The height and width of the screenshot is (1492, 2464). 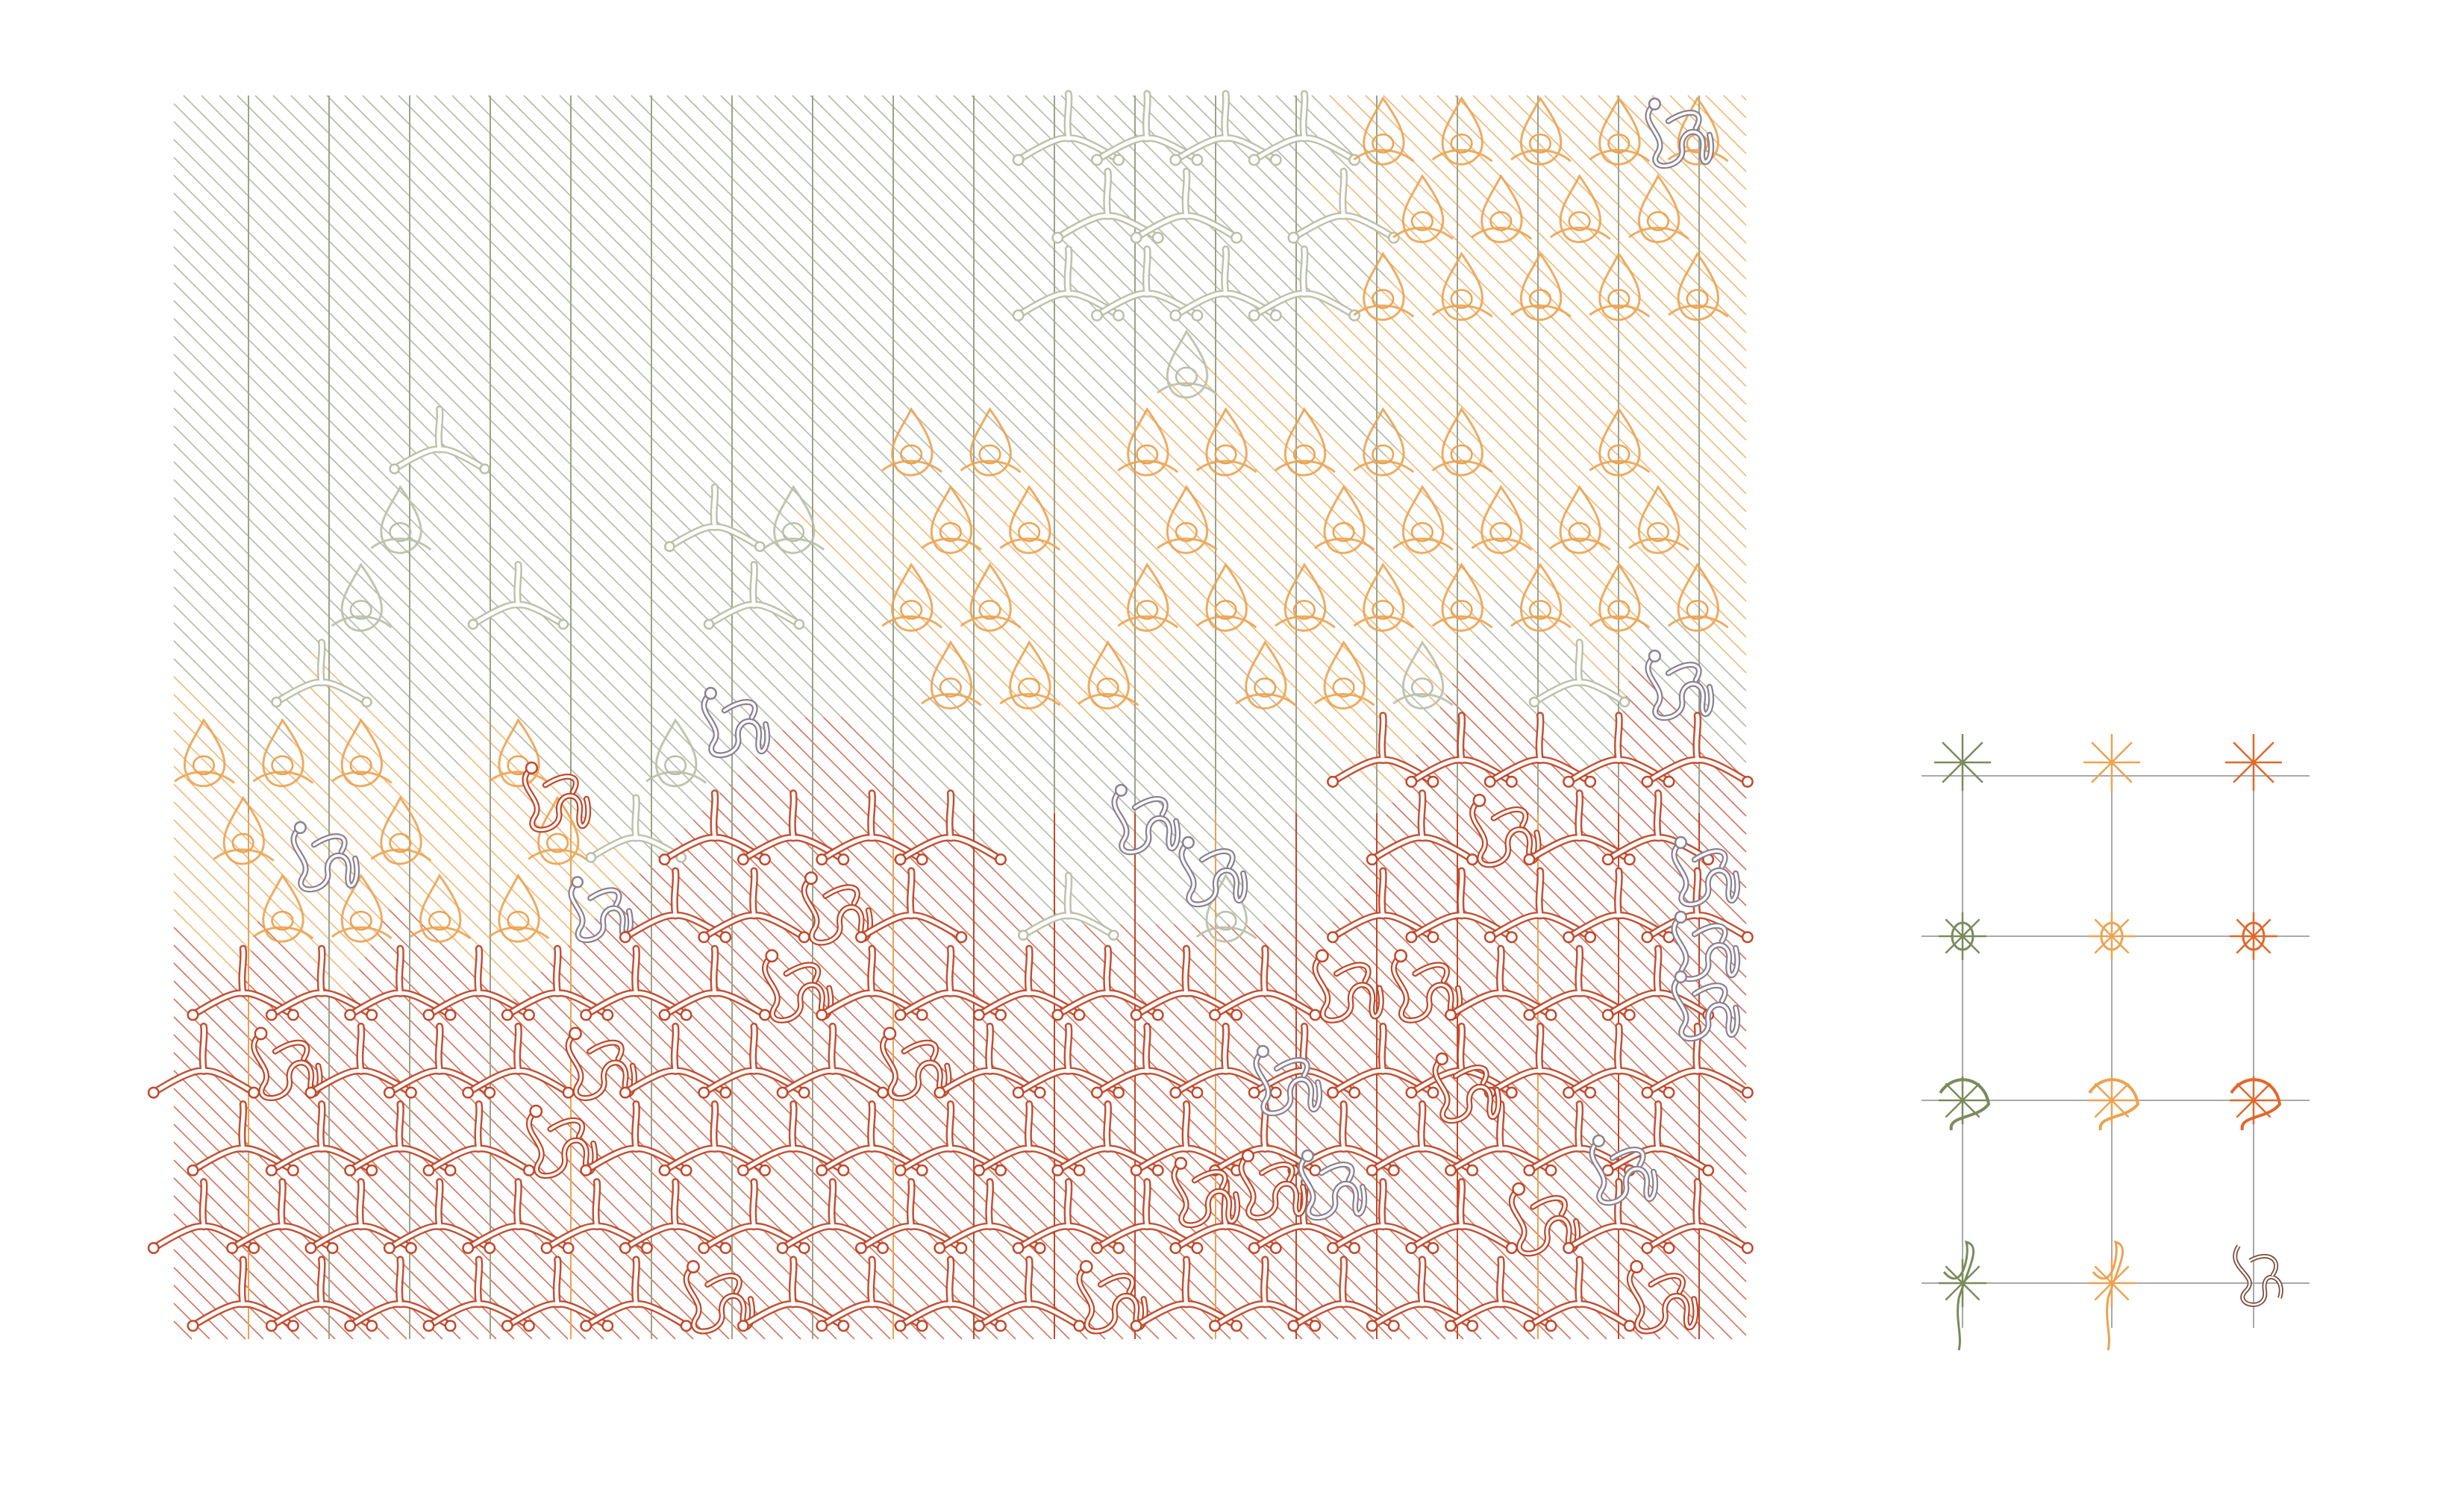 I want to click on knot-motif, so click(x=1146, y=819).